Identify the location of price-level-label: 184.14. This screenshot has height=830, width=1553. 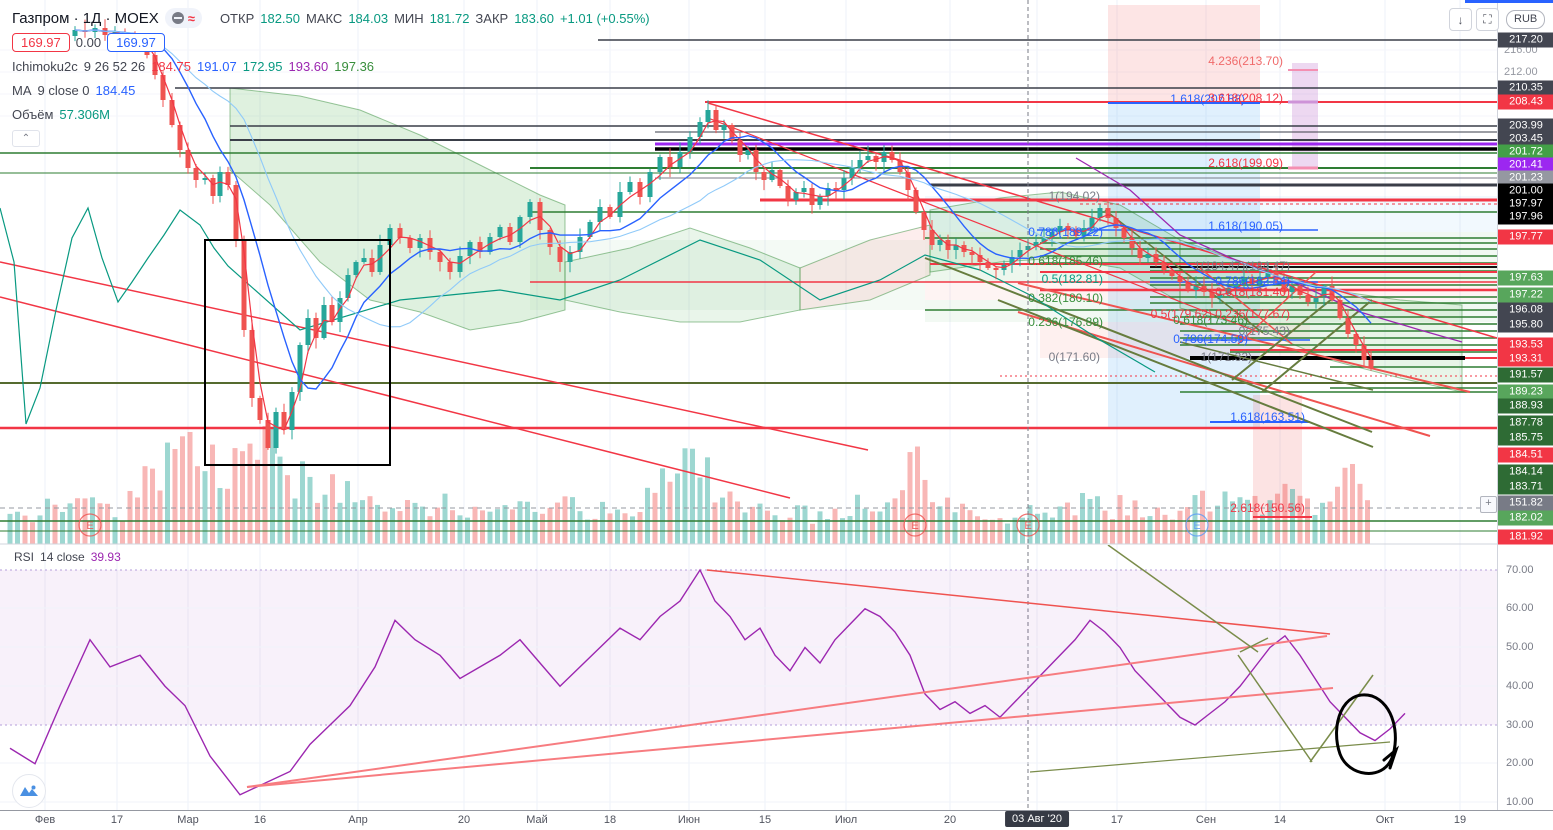
(1525, 472).